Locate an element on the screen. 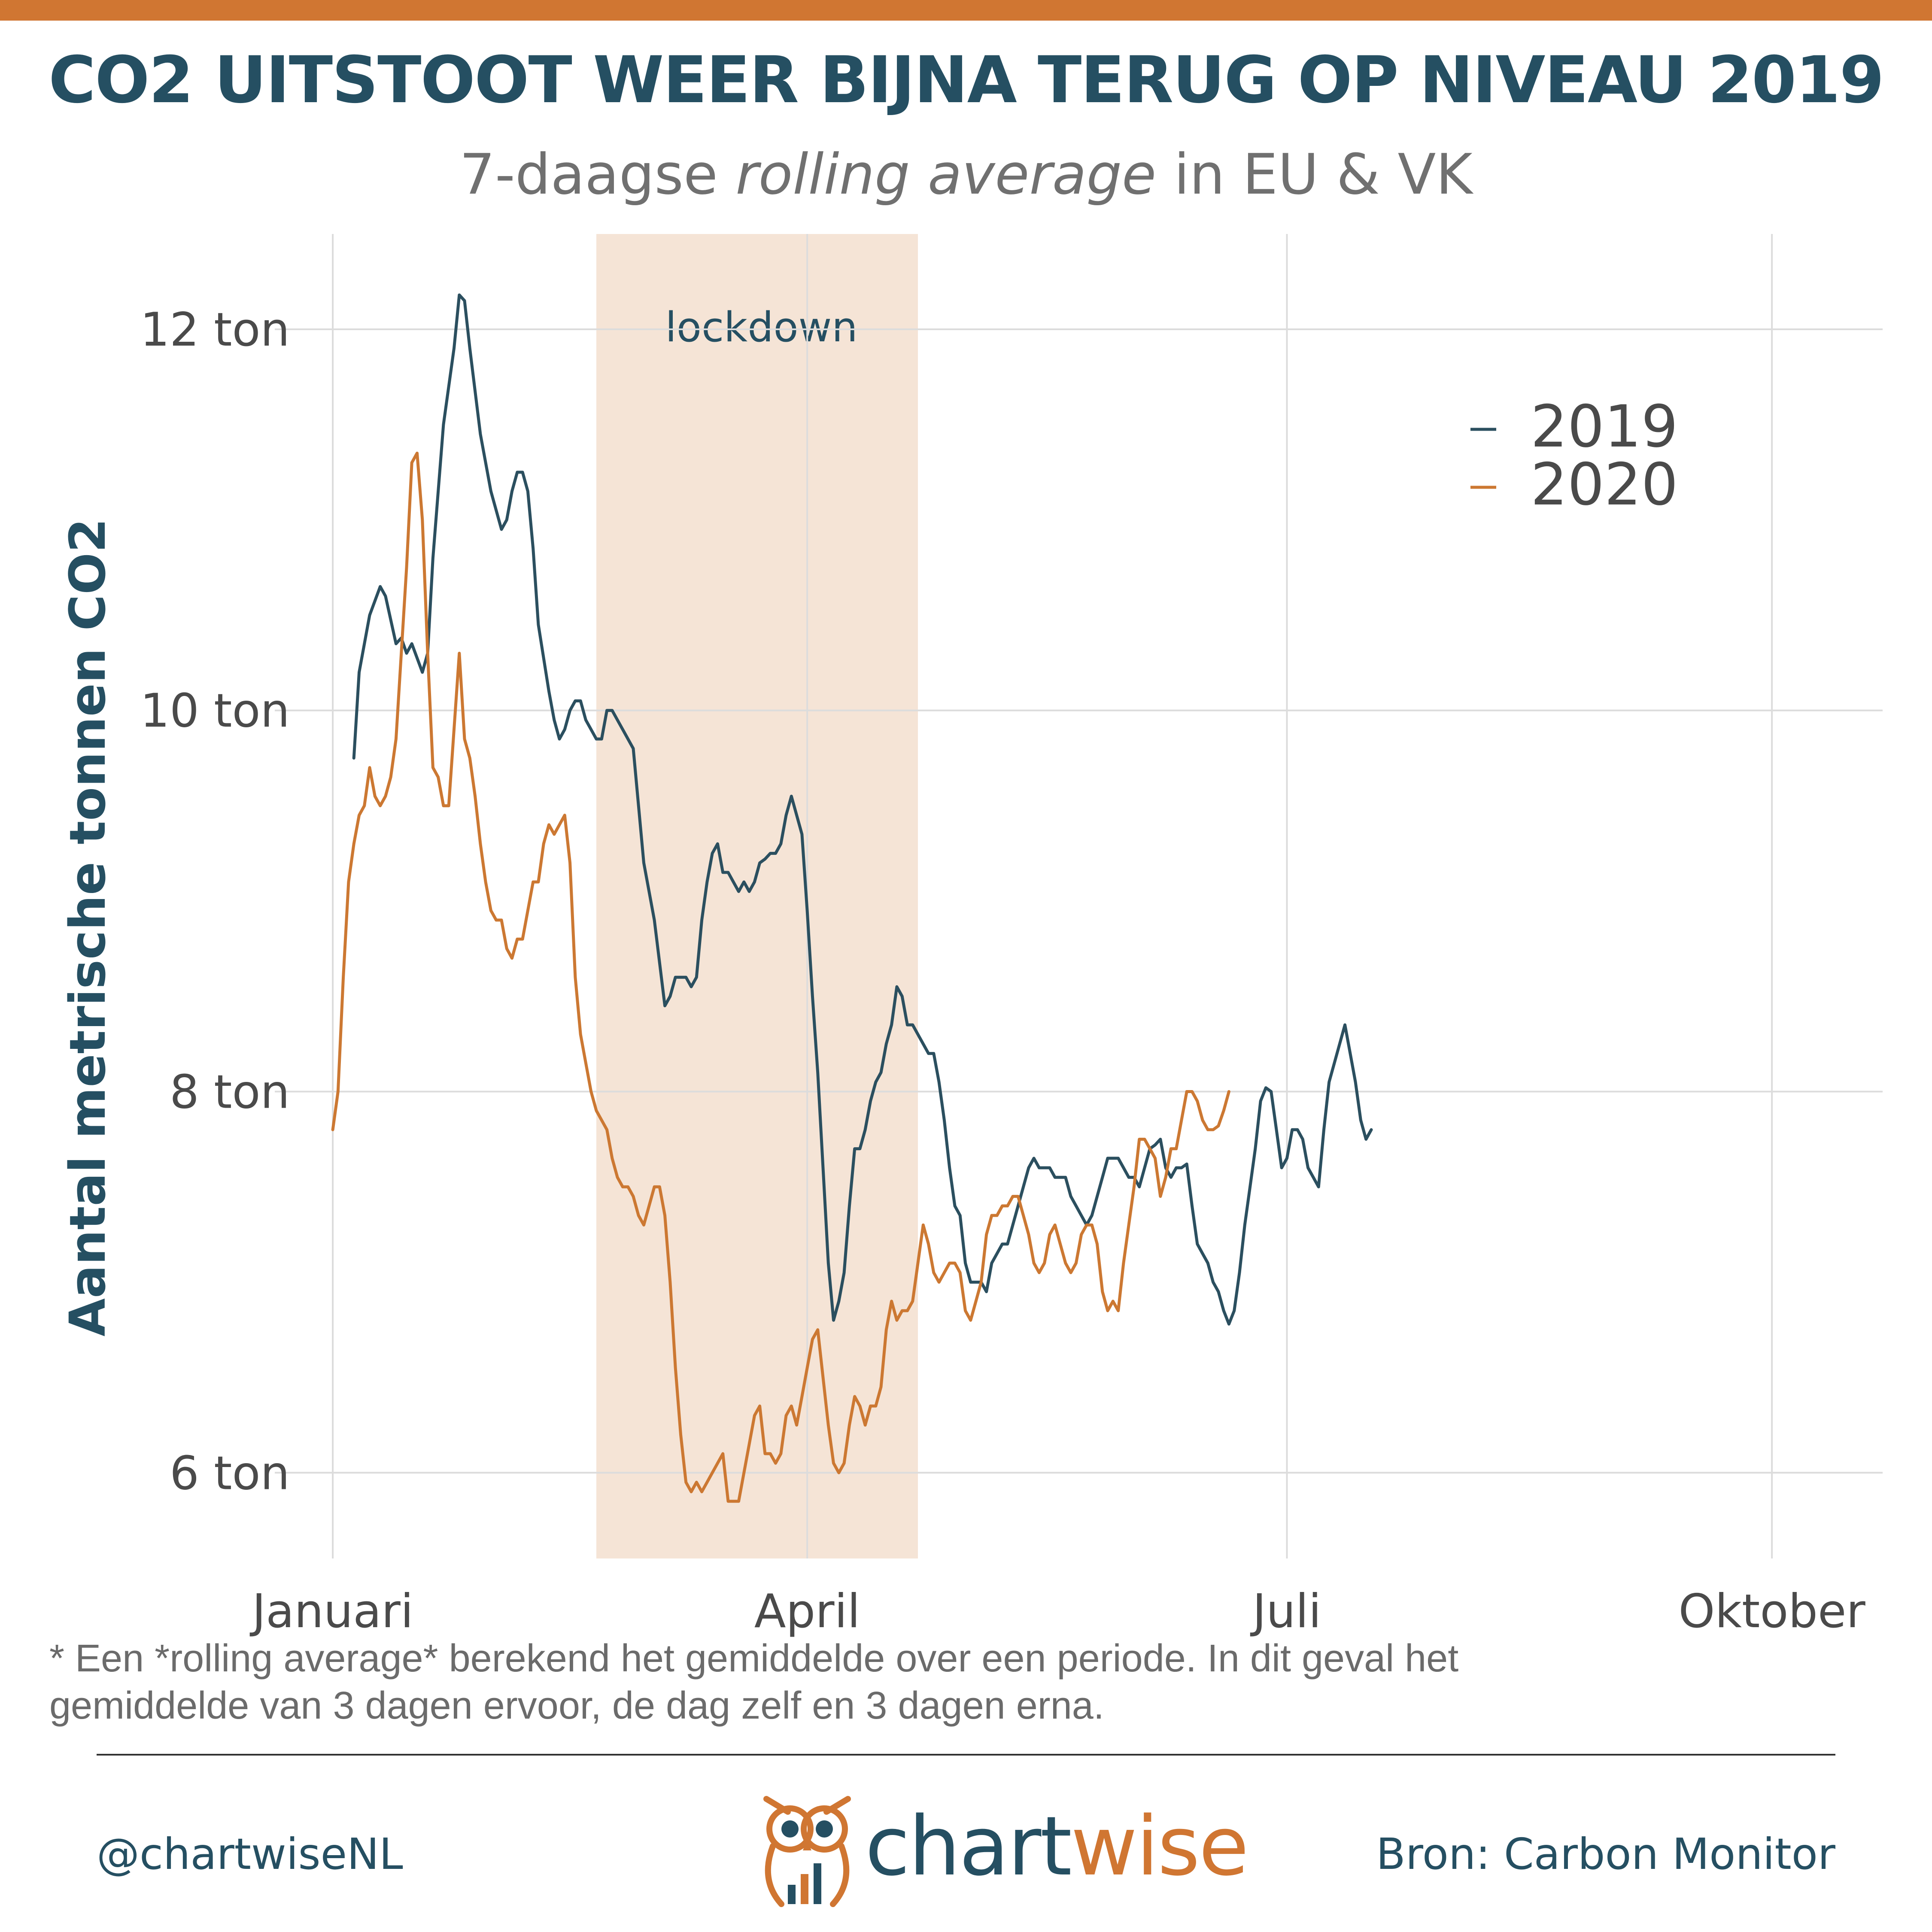 The width and height of the screenshot is (1932, 1932). twitter-handle: @chartwiseNL is located at coordinates (250, 1854).